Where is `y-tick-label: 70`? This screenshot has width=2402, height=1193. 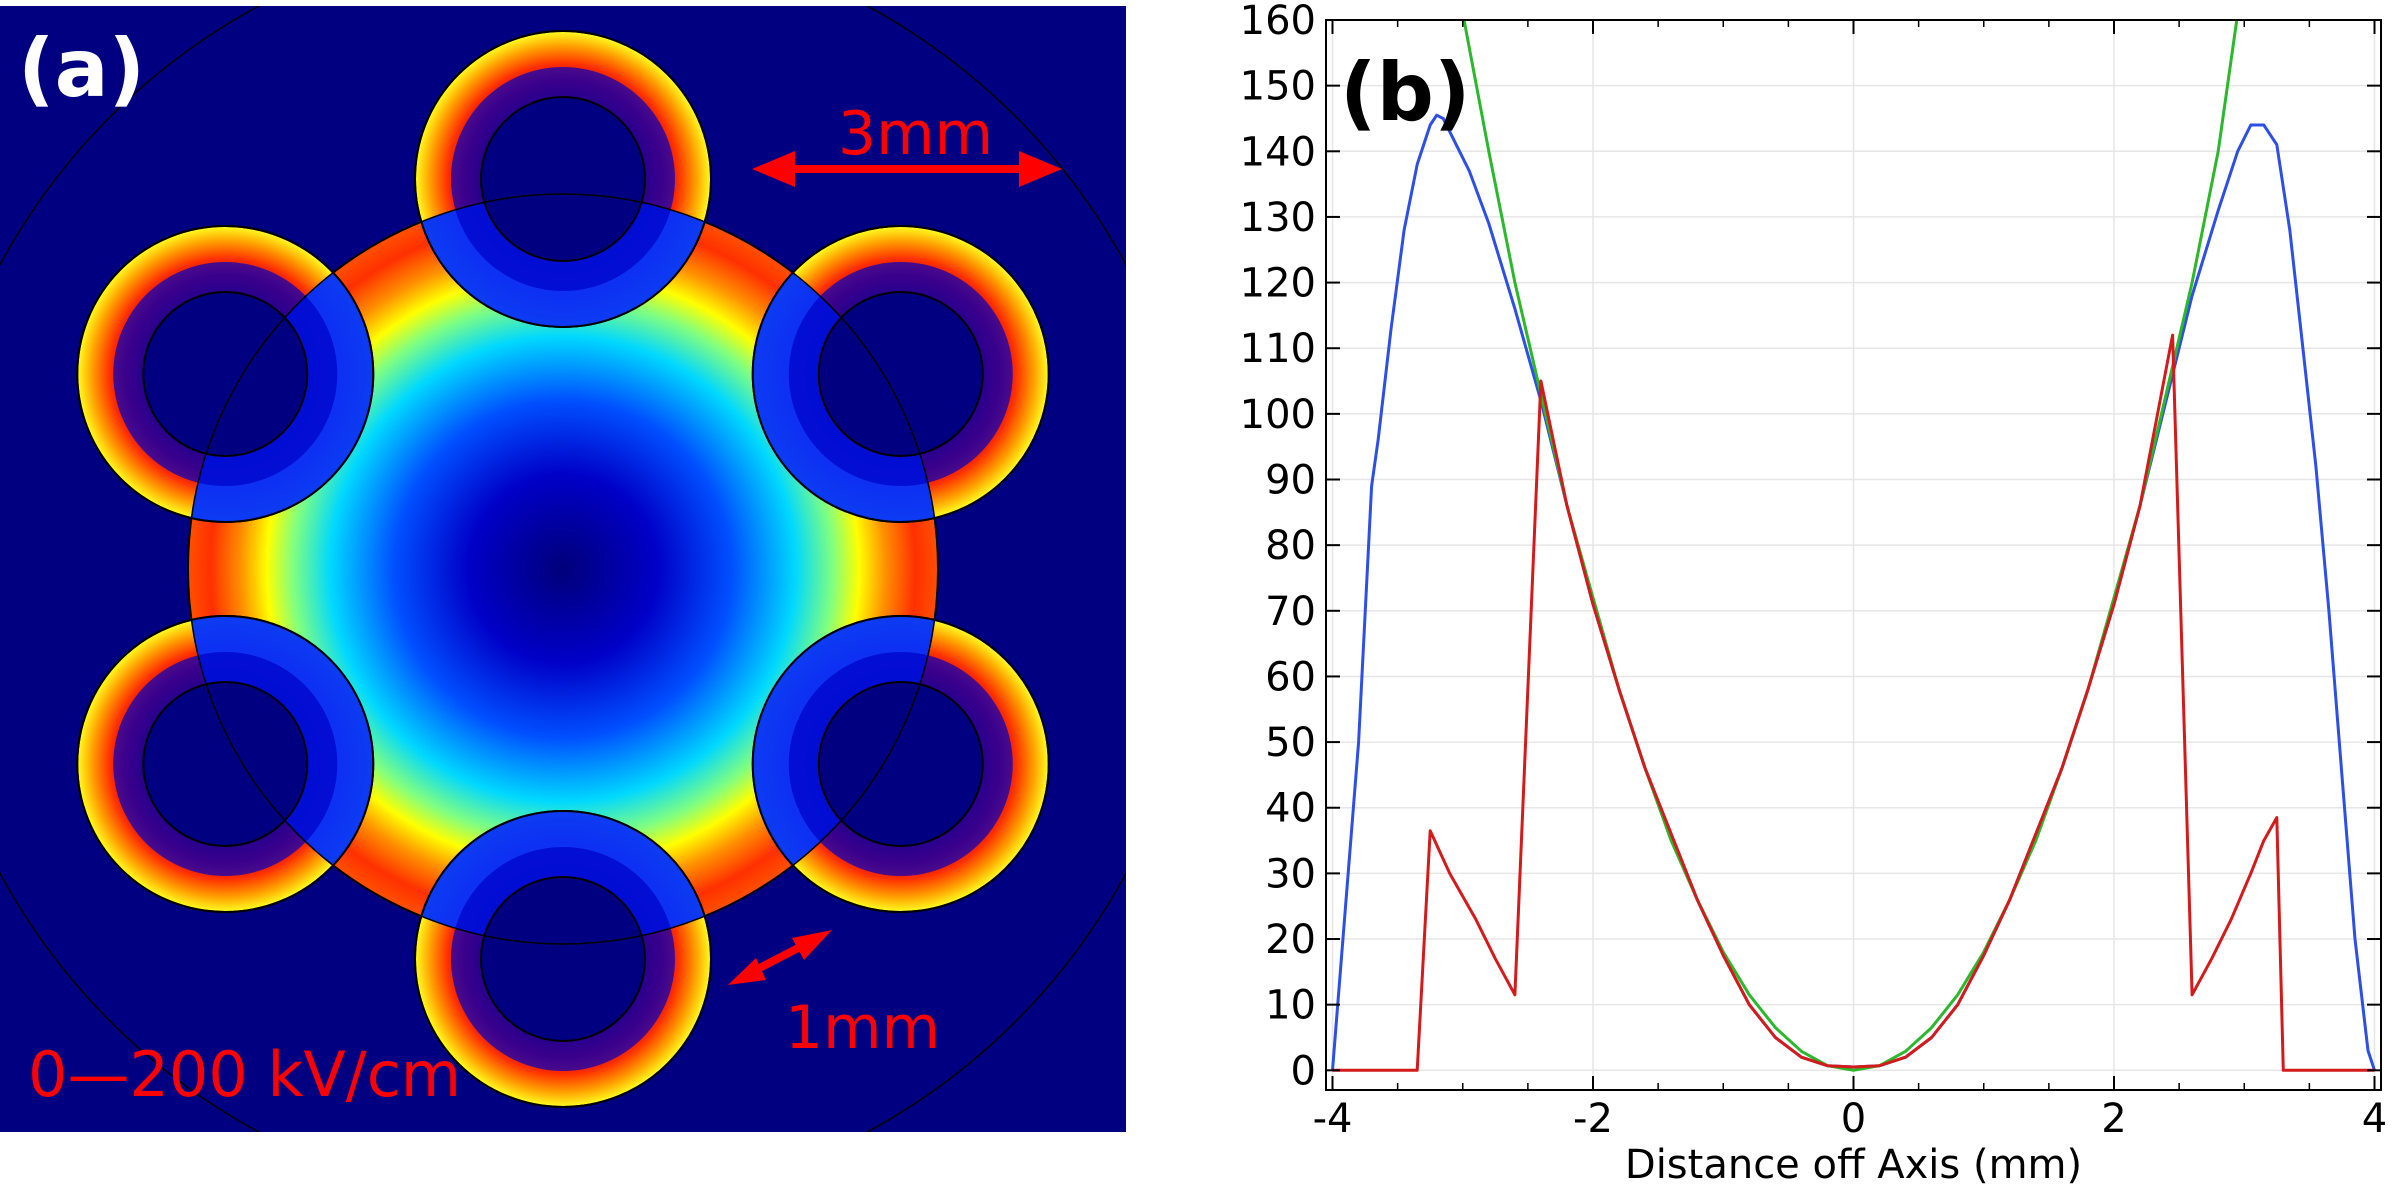
y-tick-label: 70 is located at coordinates (1290, 612).